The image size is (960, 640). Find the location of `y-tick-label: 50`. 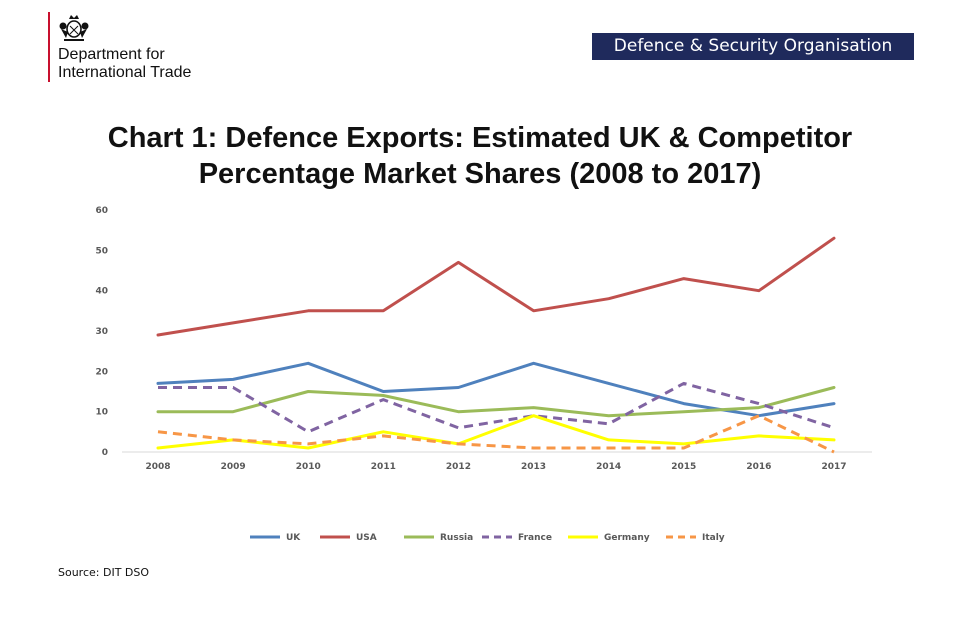

y-tick-label: 50 is located at coordinates (101, 251).